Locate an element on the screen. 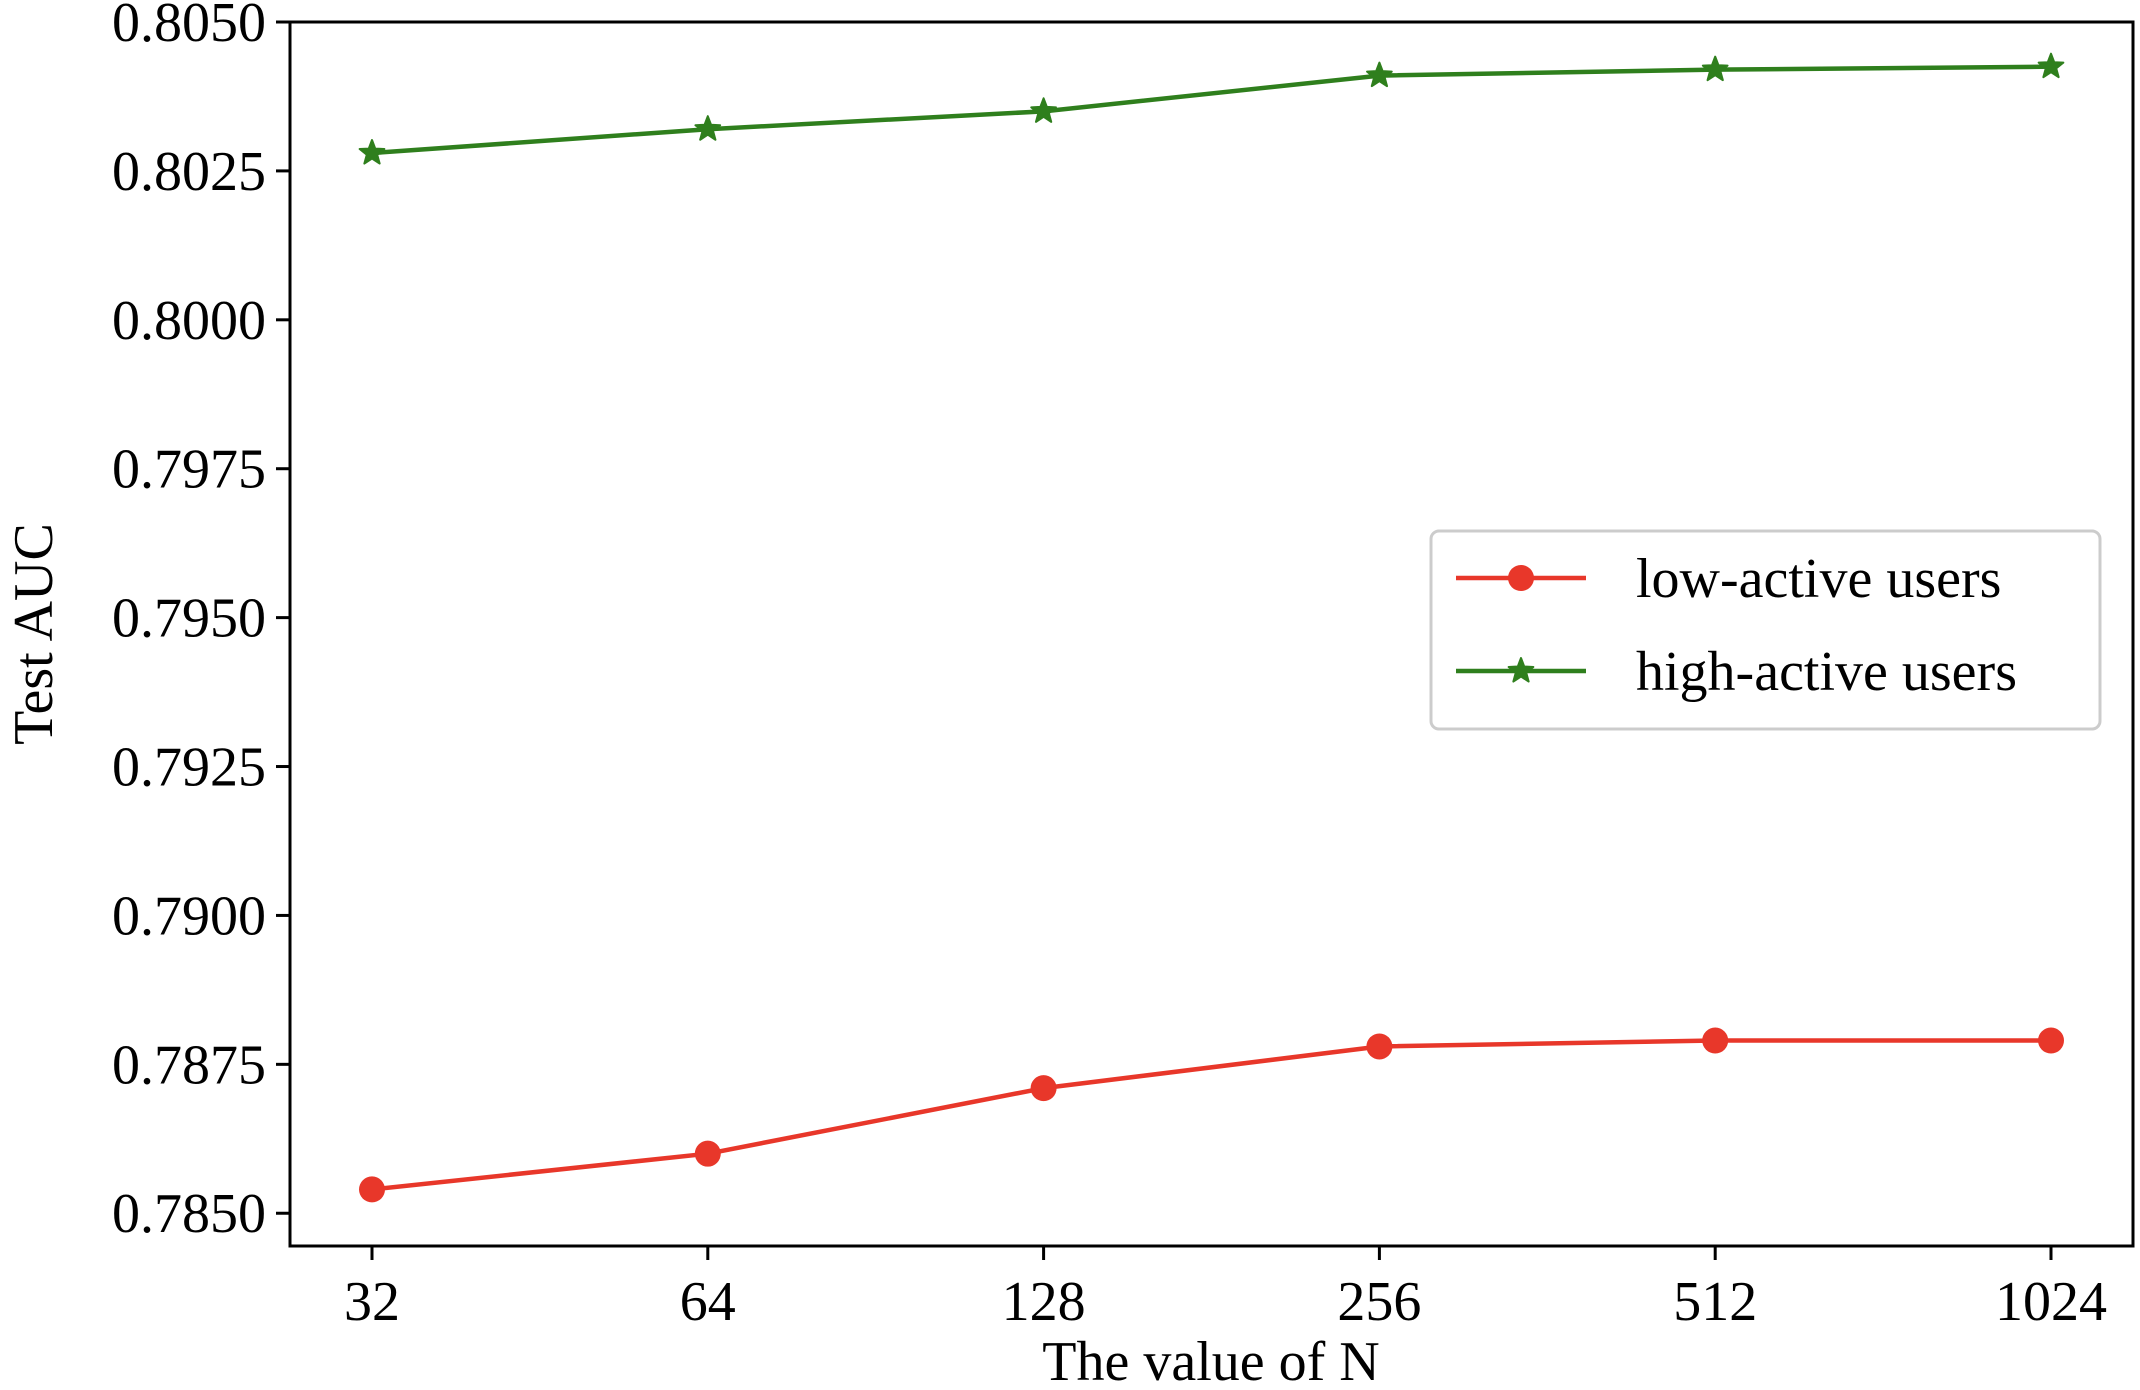  series-low-active-users is located at coordinates (1211, 1115).